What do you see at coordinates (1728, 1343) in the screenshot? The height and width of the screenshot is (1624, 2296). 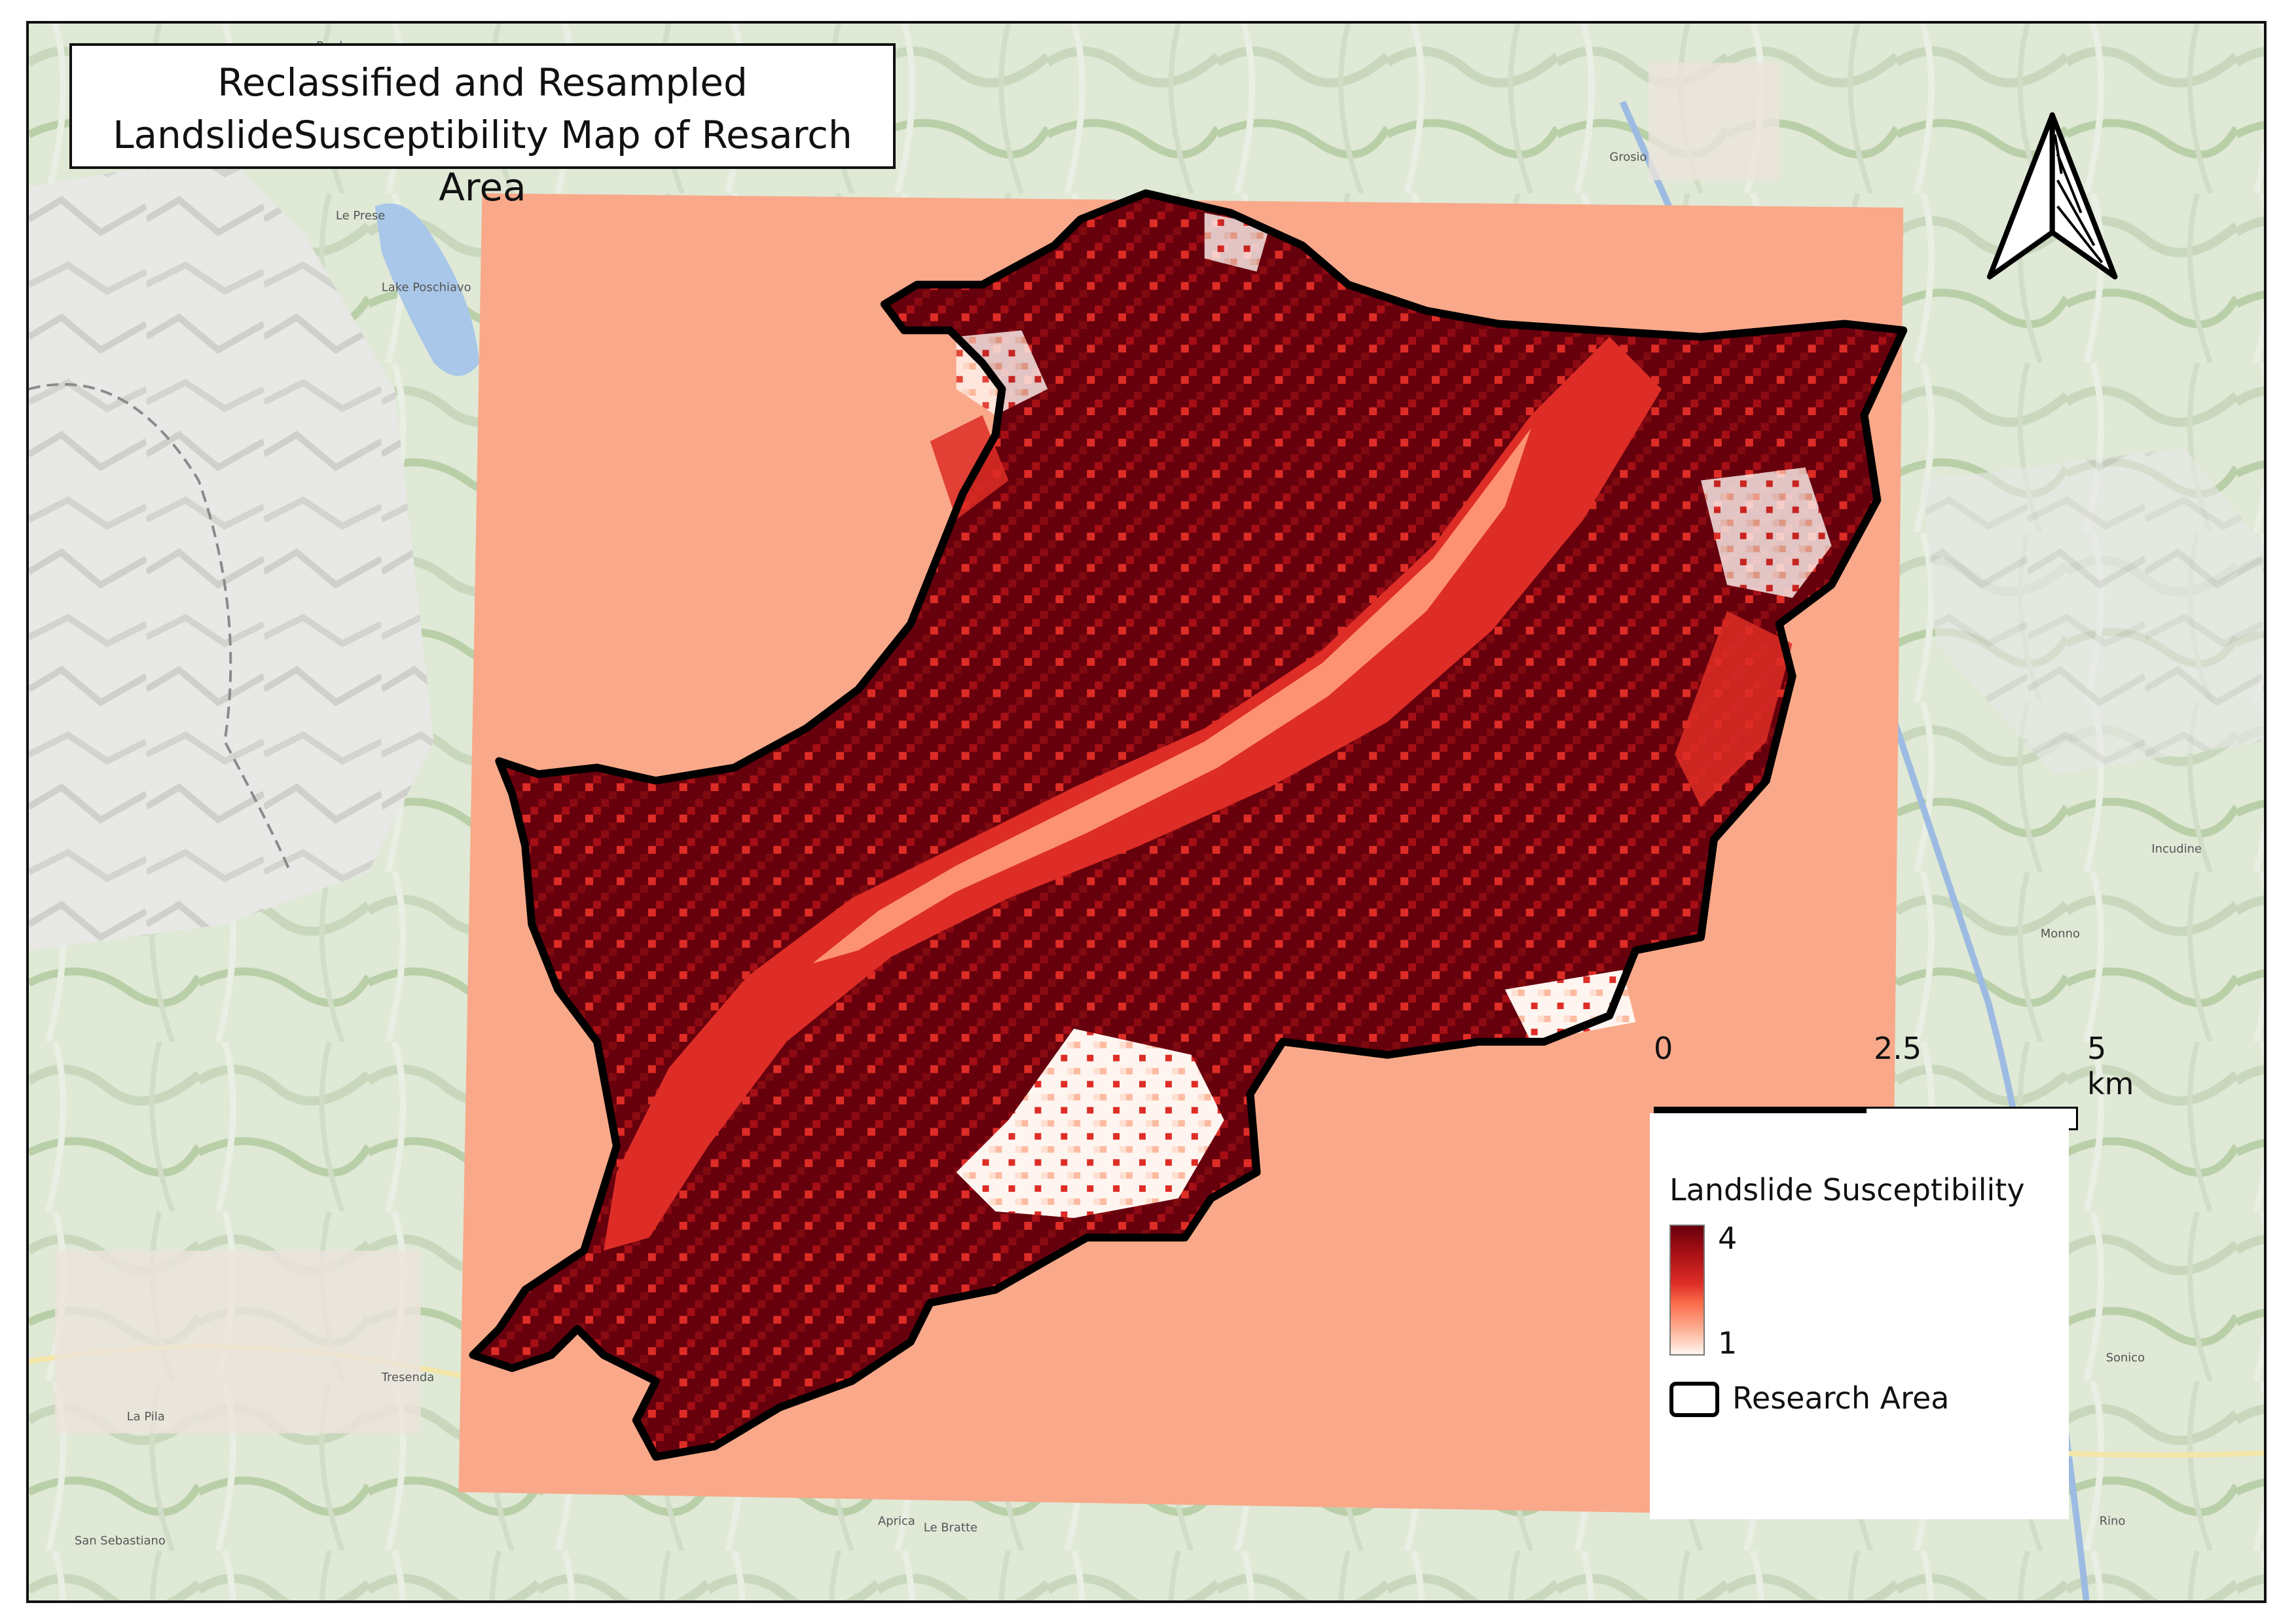 I see `legend-min-label: 1` at bounding box center [1728, 1343].